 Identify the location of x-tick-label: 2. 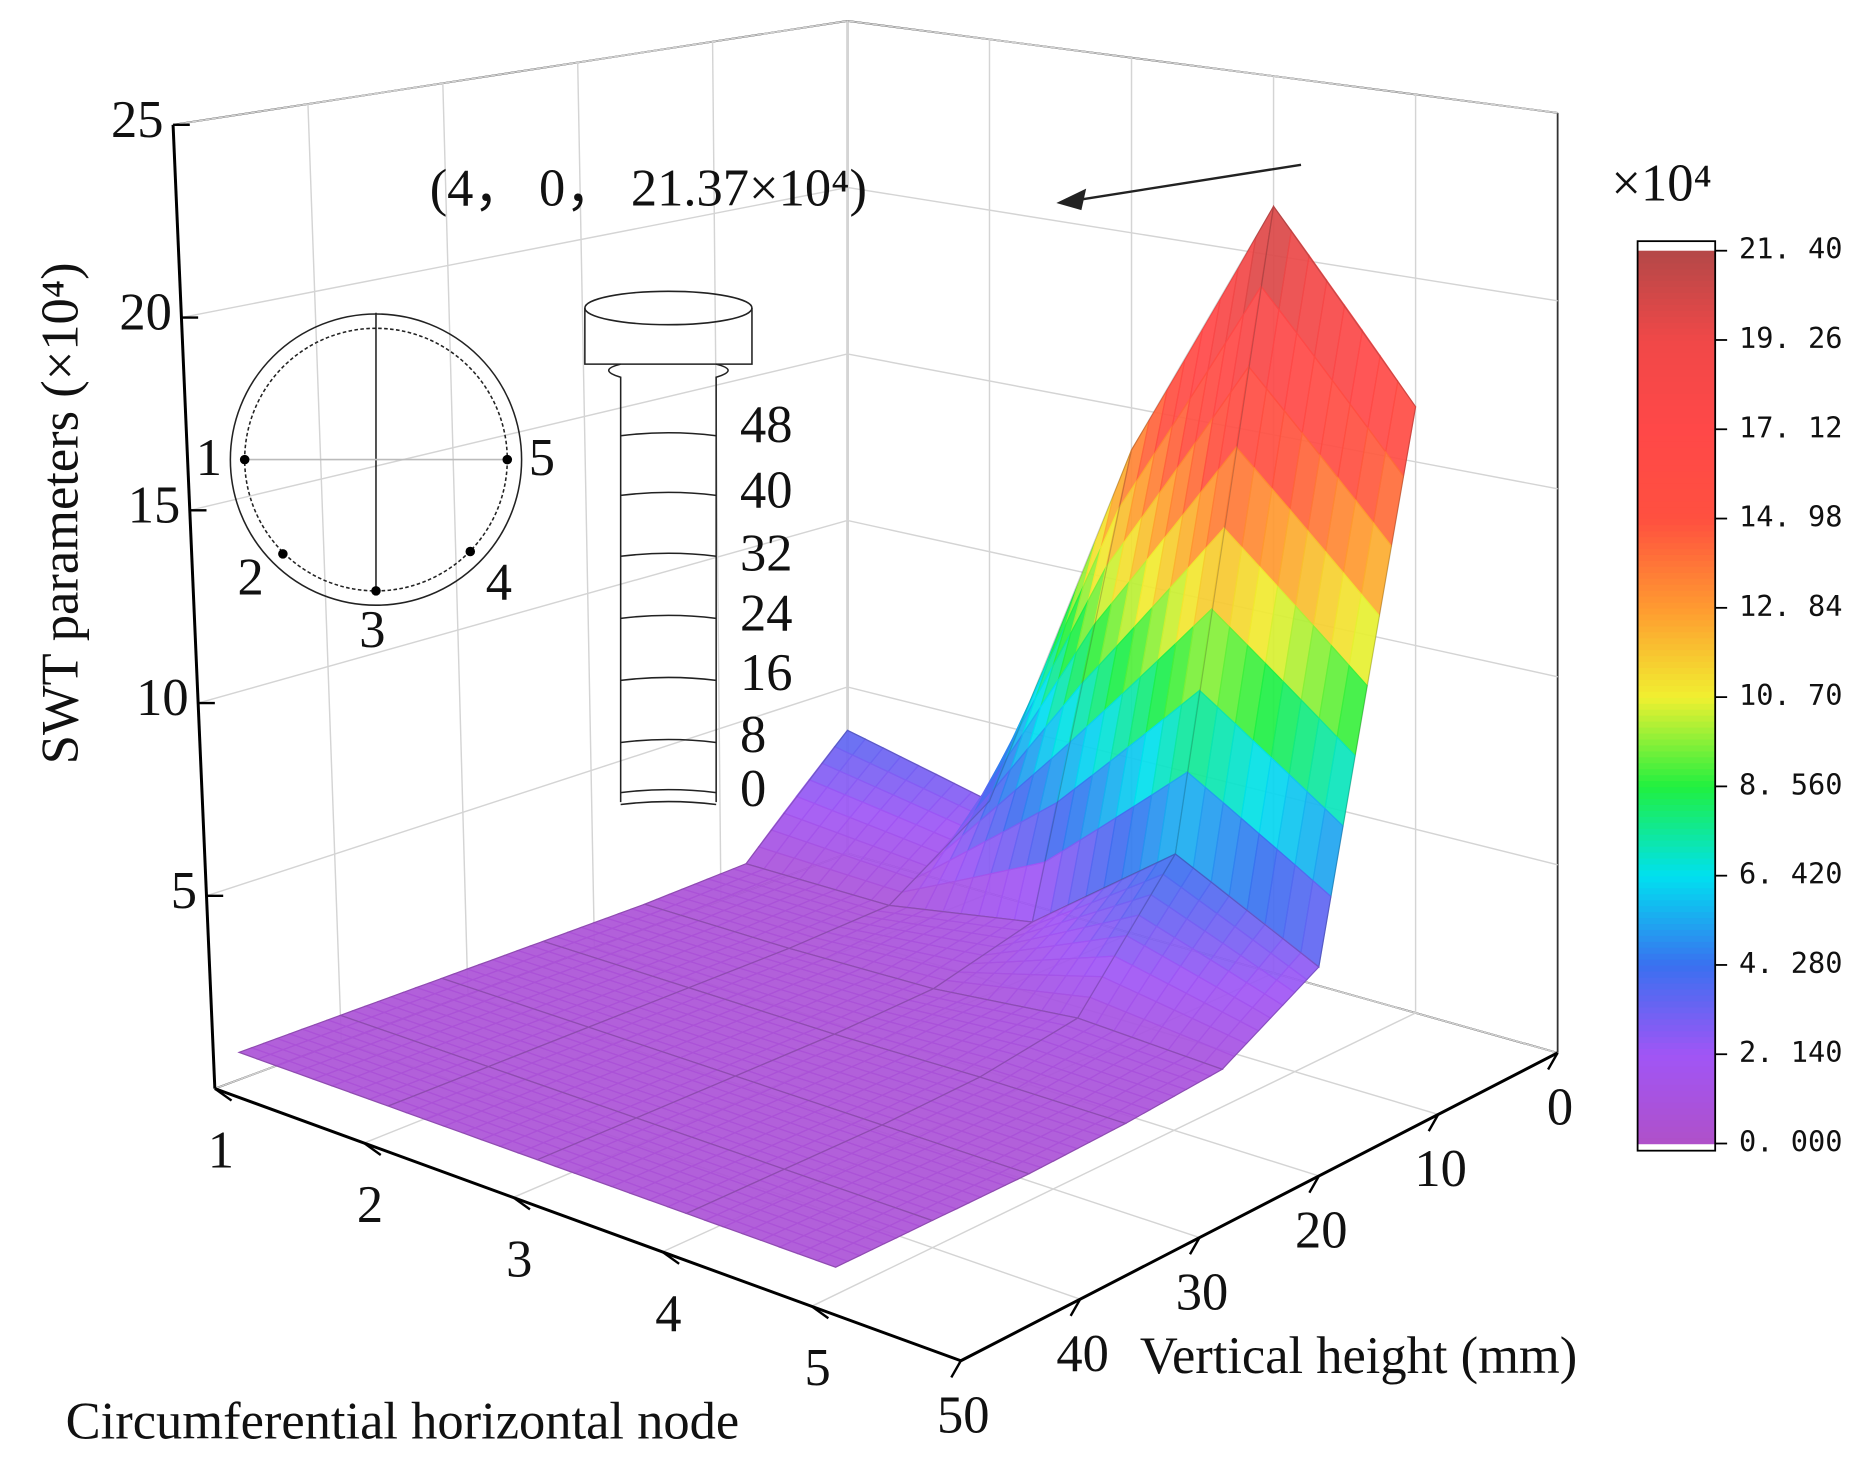
(370, 1205).